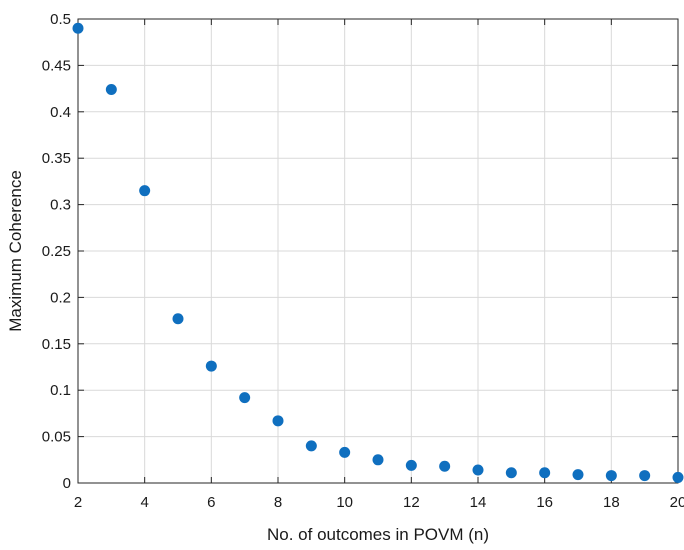  What do you see at coordinates (78, 502) in the screenshot?
I see `x-tick-label: 2` at bounding box center [78, 502].